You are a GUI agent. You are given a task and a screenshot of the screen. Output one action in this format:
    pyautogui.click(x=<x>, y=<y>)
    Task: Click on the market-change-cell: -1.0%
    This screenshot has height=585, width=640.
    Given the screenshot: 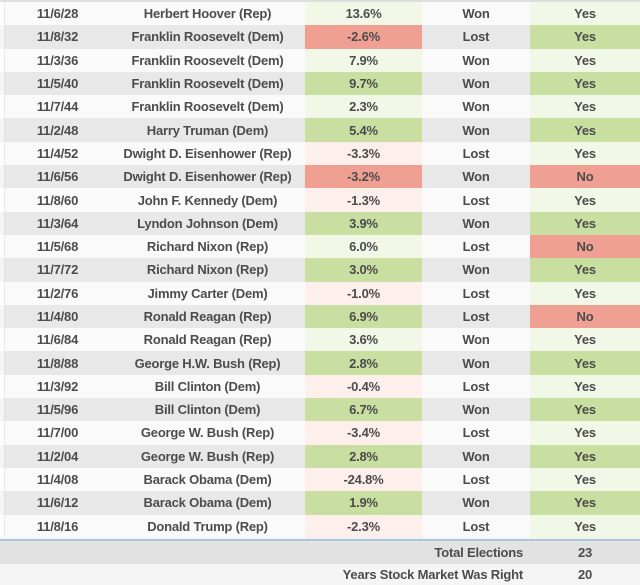 What is the action you would take?
    pyautogui.click(x=363, y=293)
    